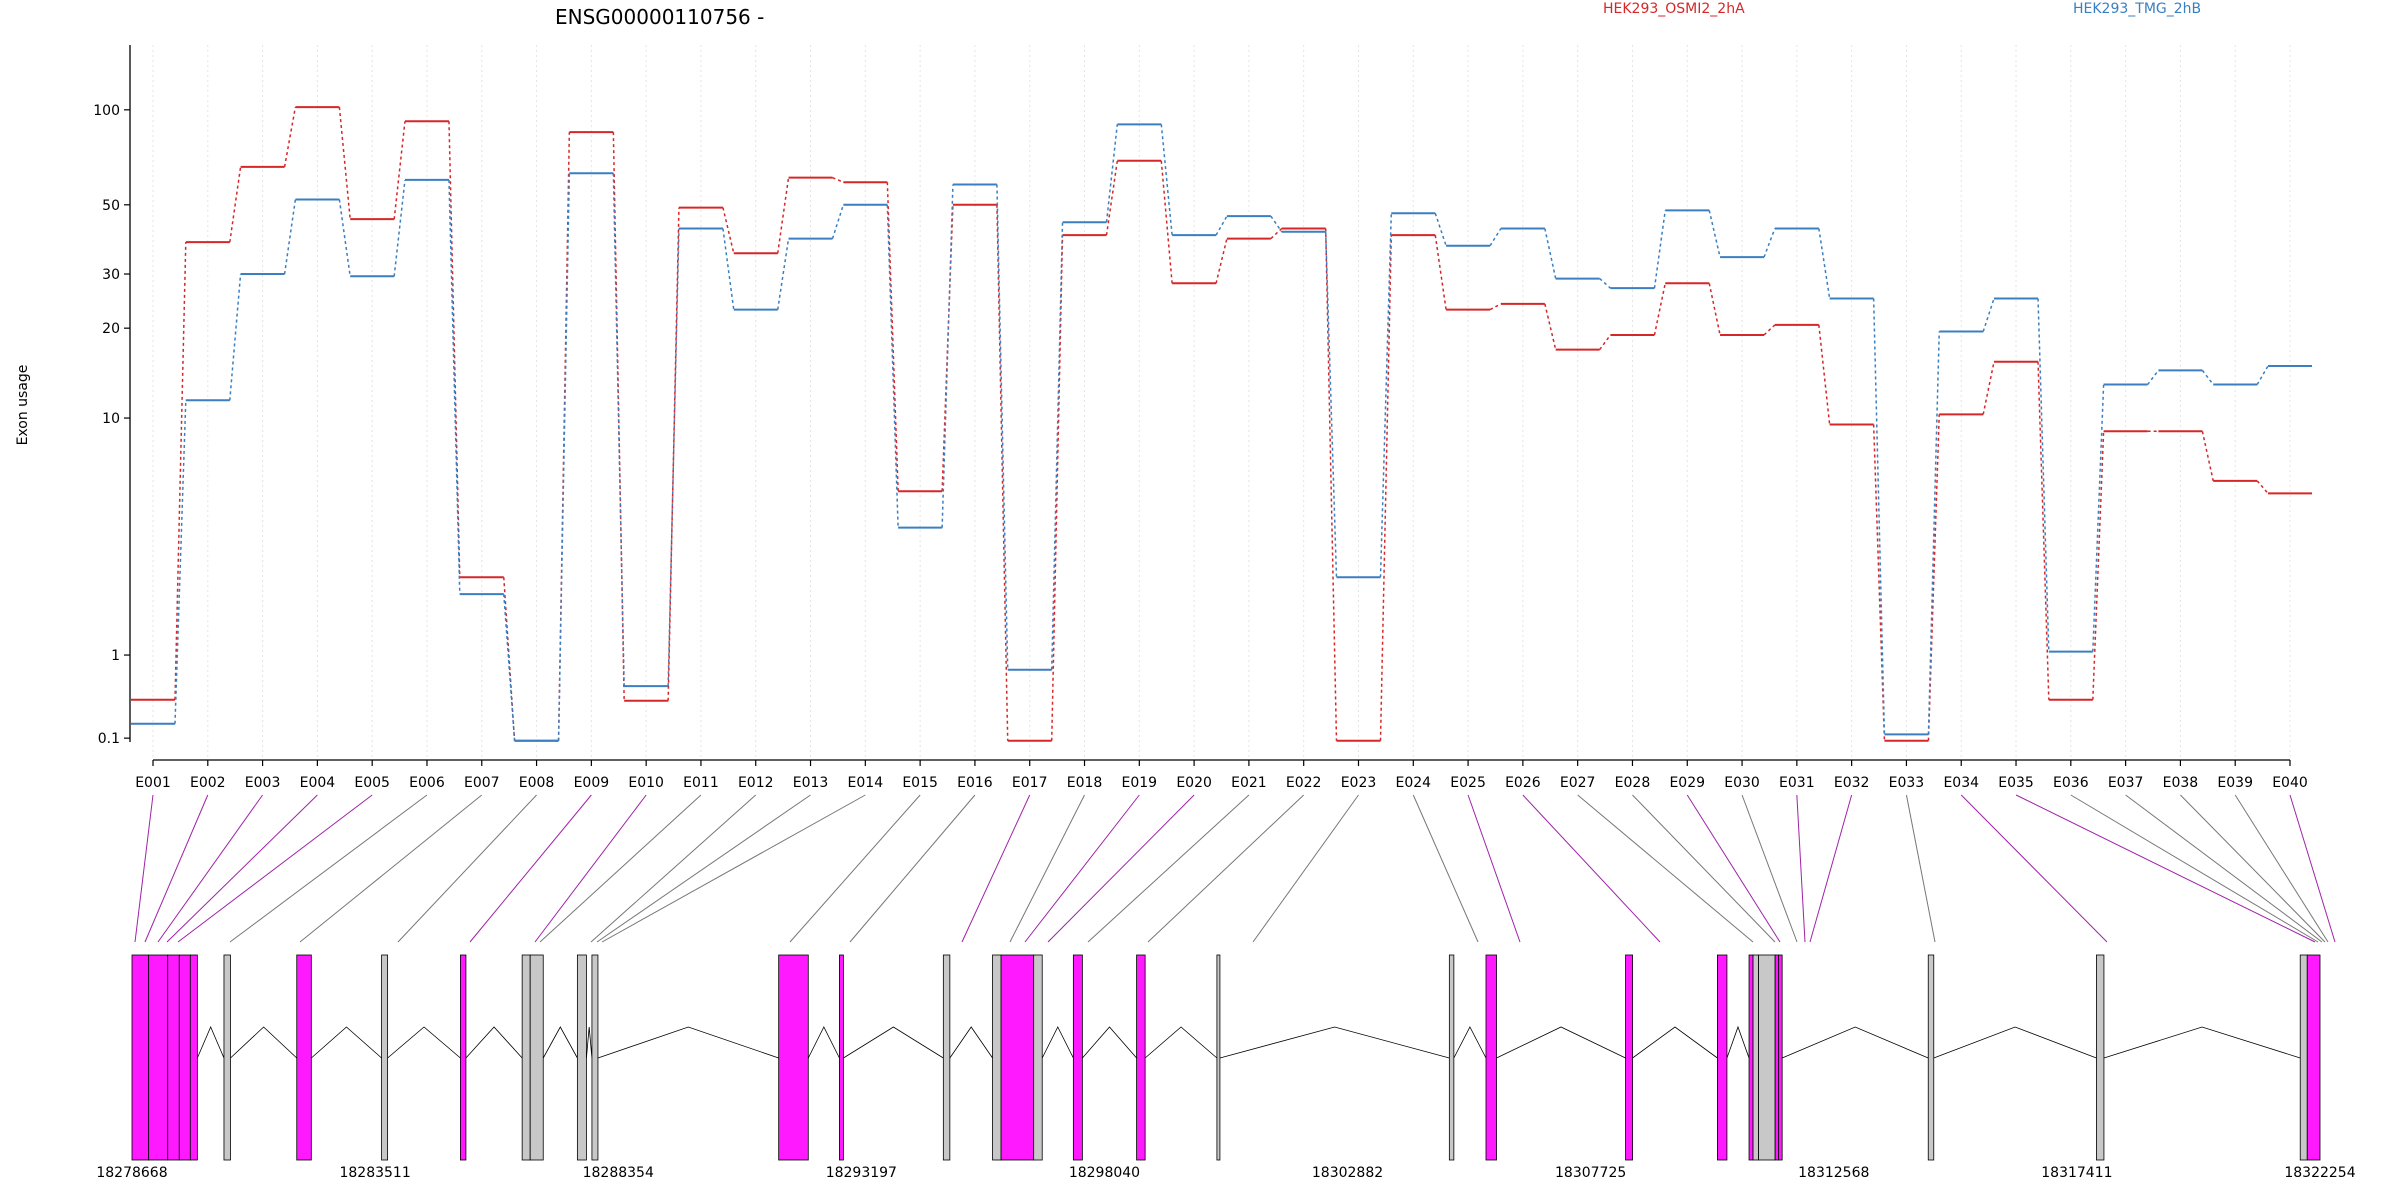 The width and height of the screenshot is (2400, 1200). I want to click on chart-title: ENSG00000110756 -, so click(659, 17).